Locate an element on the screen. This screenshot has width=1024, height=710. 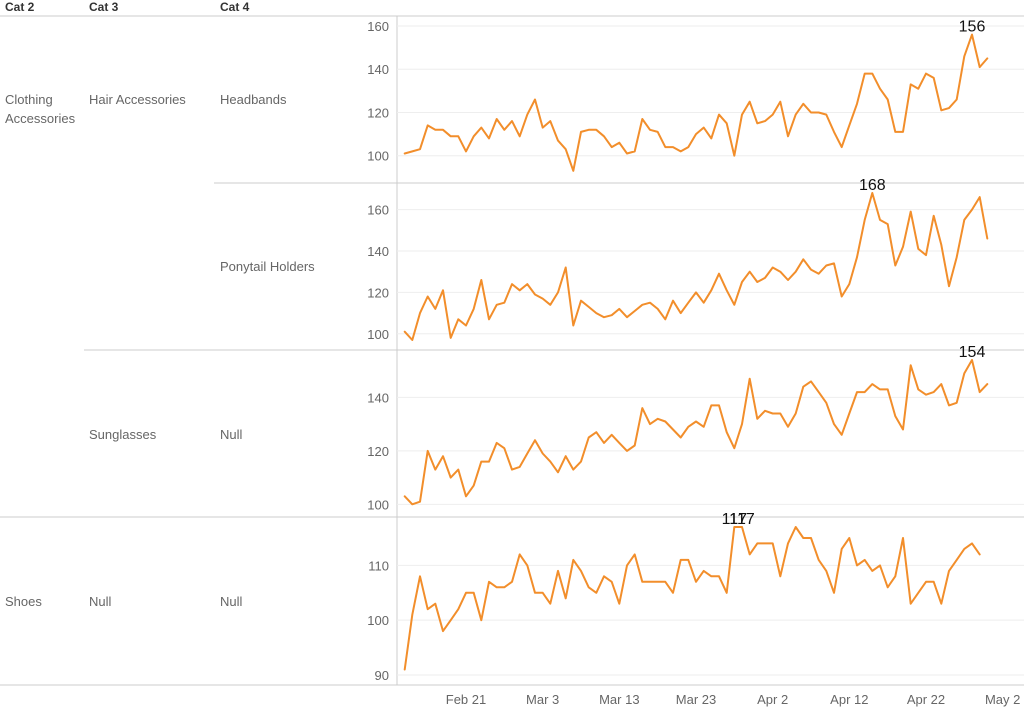
y-tick-label: 90 is located at coordinates (382, 675).